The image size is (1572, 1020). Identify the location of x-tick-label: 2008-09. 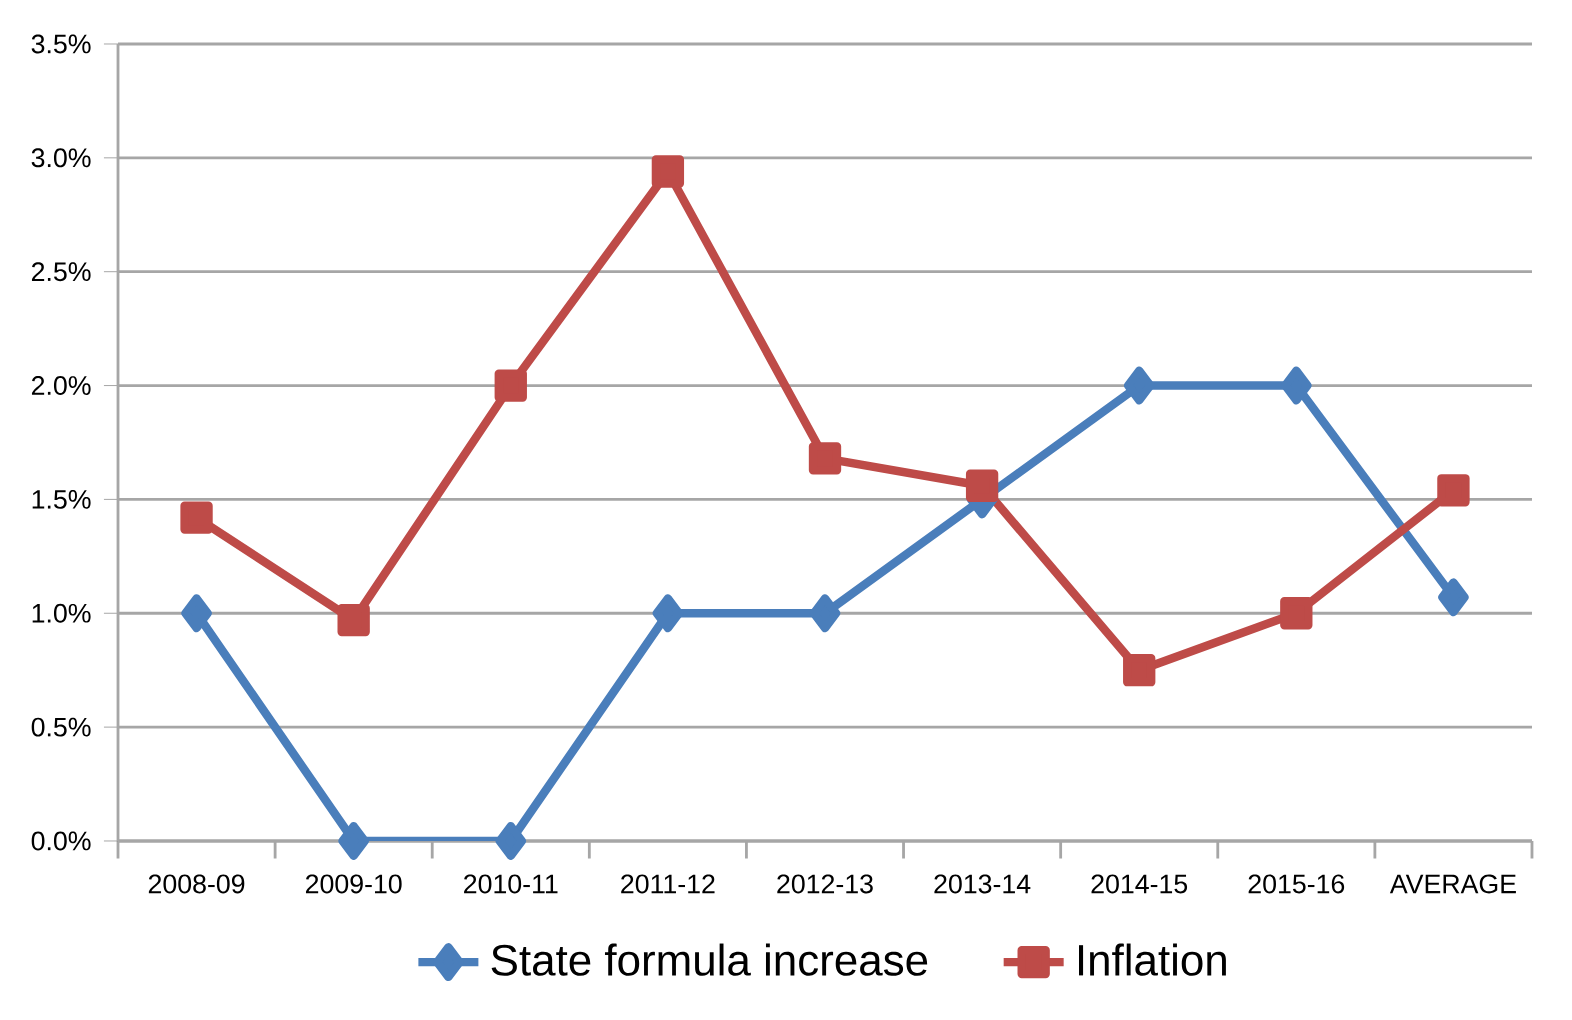
(196, 884).